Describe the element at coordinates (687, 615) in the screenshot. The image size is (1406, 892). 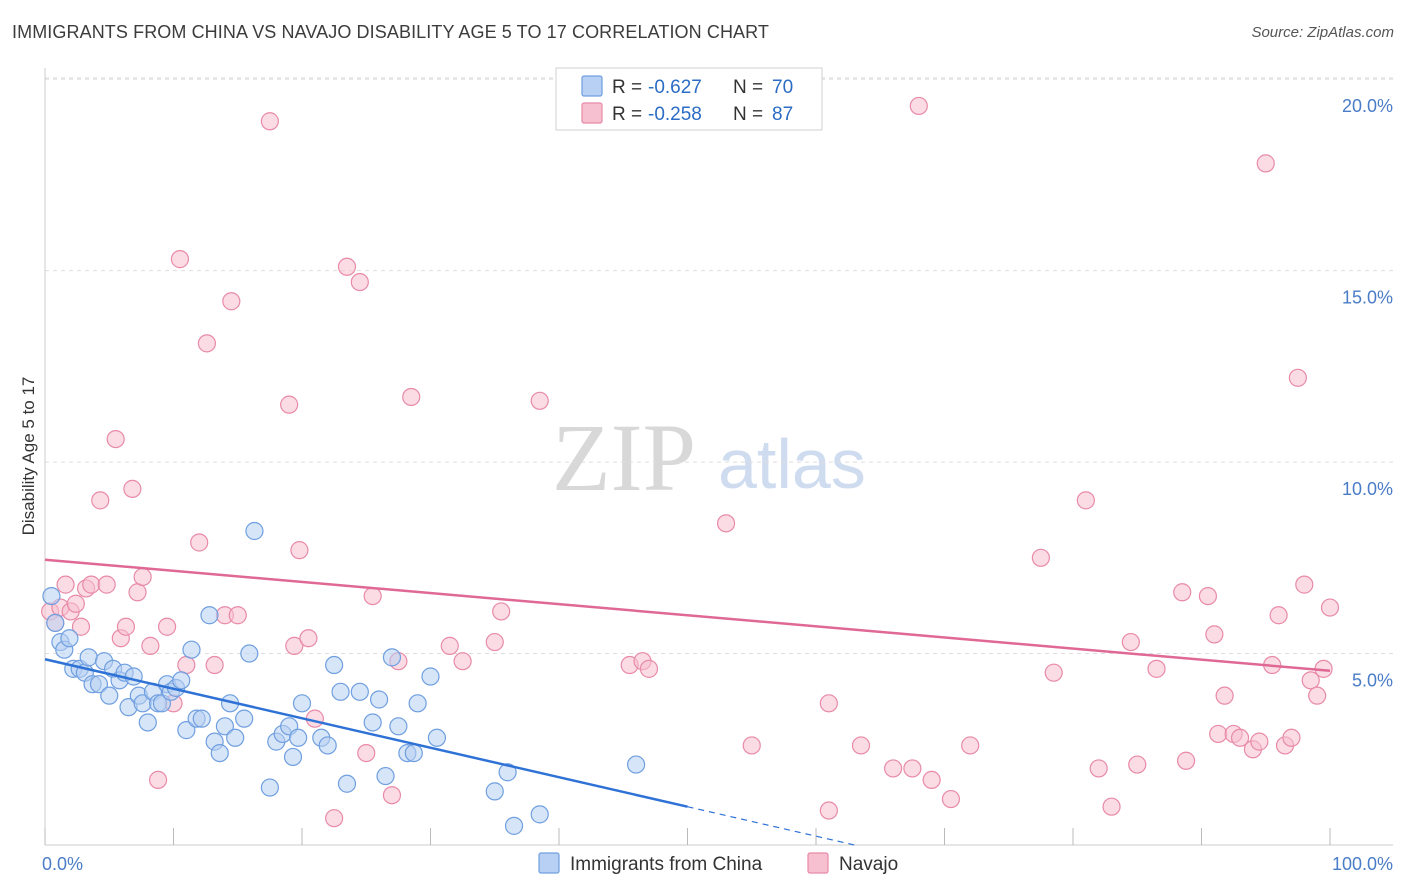
I see `navajo-trend-line` at that location.